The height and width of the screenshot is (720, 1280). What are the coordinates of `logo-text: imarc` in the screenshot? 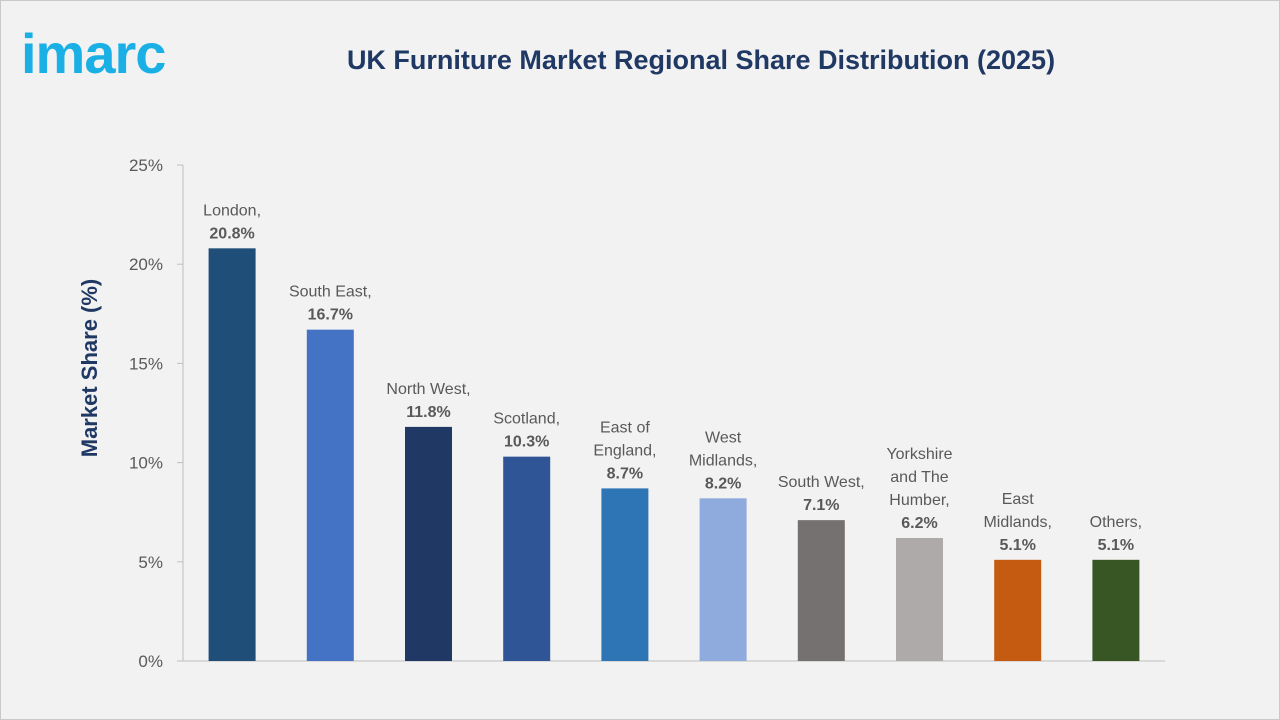 It's located at (93, 53).